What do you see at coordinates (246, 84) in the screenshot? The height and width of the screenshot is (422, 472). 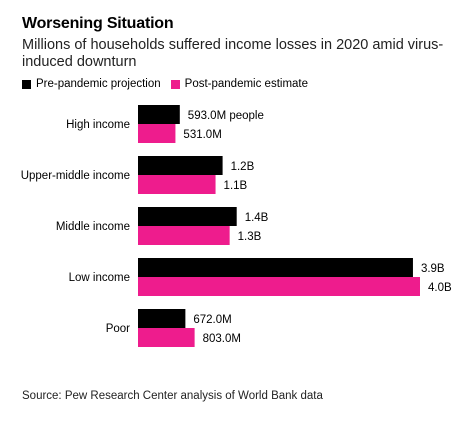 I see `legend-label-post: Post-pandemic estimate` at bounding box center [246, 84].